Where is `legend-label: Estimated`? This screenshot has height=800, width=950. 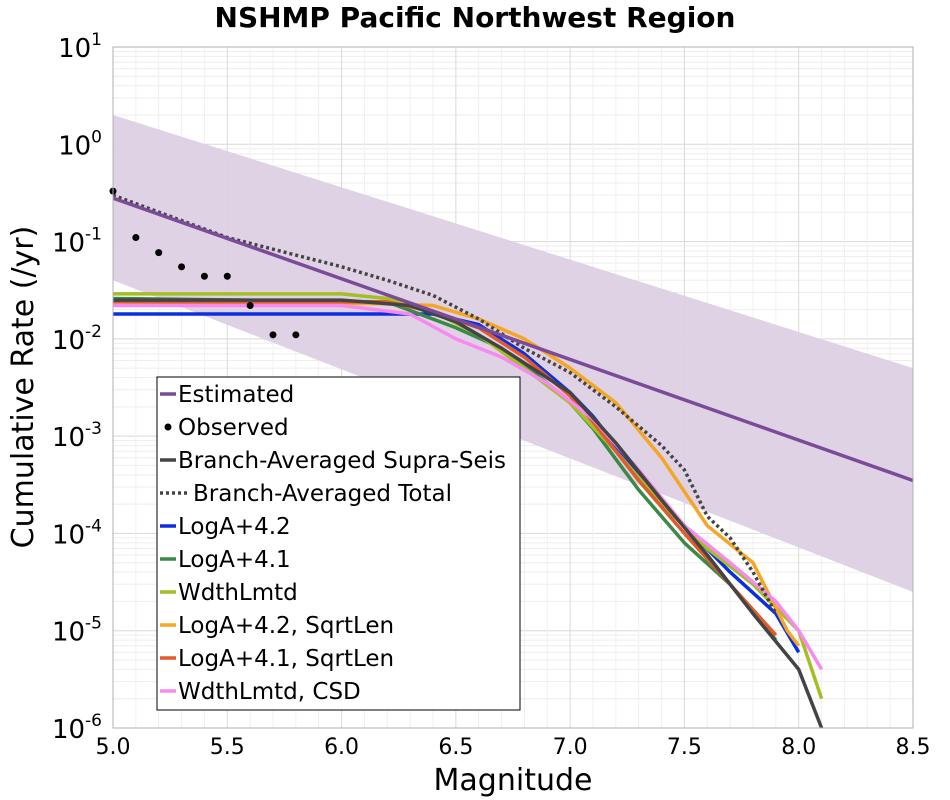 legend-label: Estimated is located at coordinates (236, 395).